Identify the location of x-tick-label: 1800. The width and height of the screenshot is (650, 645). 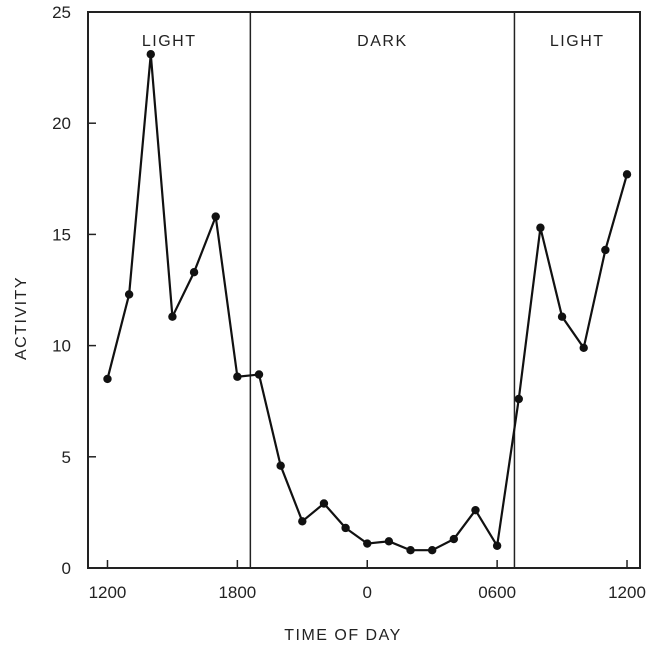
(237, 592).